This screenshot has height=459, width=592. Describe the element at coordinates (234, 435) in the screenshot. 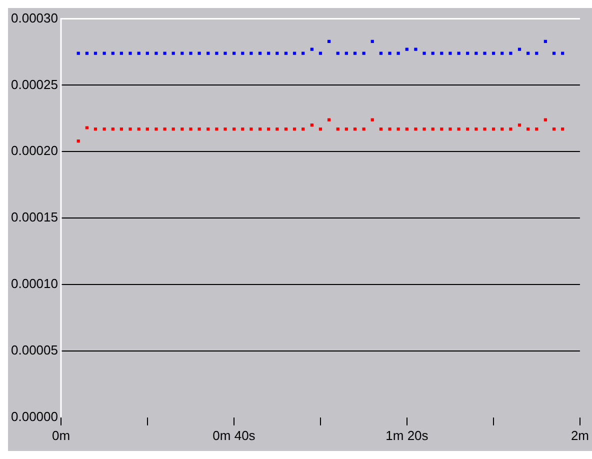

I see `x-tick-label: 0m 40s` at that location.